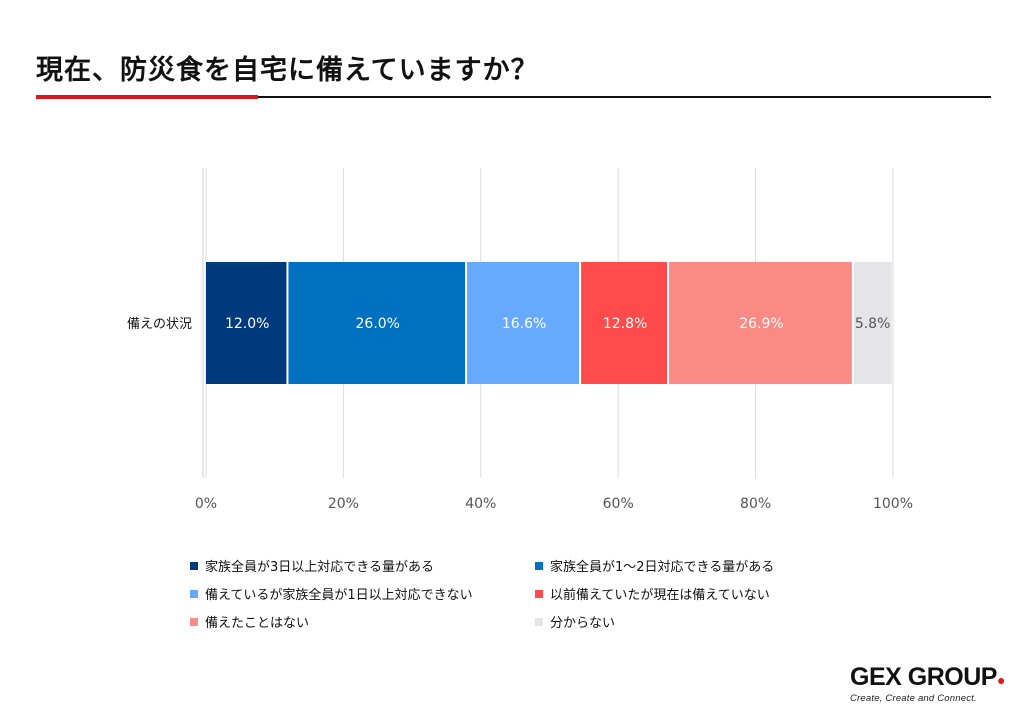 This screenshot has width=1024, height=724. I want to click on data-label: 5.8%, so click(873, 324).